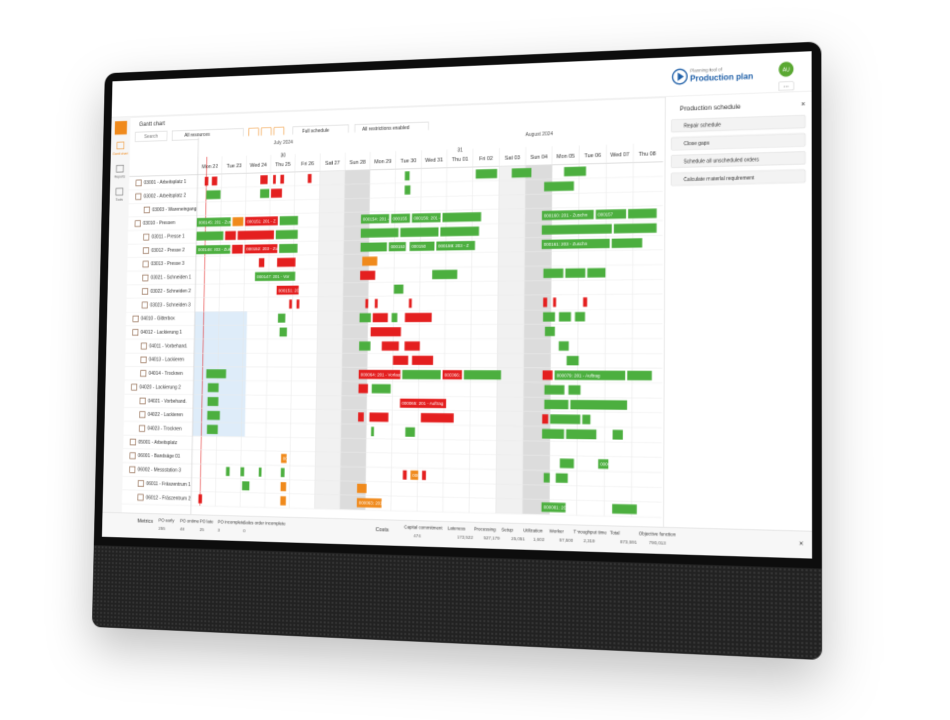 Image resolution: width=950 pixels, height=720 pixels. I want to click on action-button, so click(738, 123).